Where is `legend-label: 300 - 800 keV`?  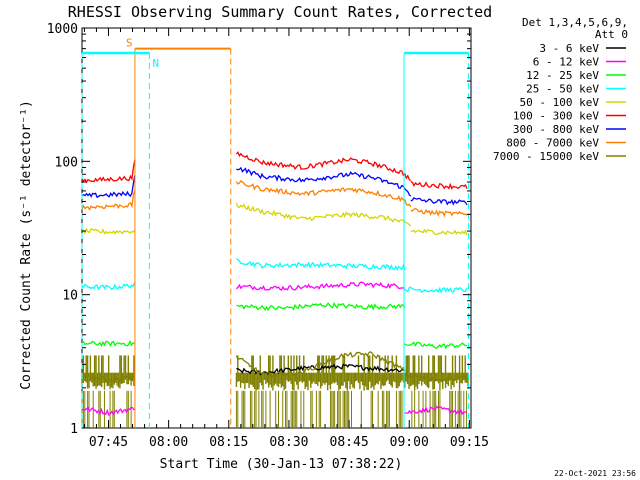 legend-label: 300 - 800 keV is located at coordinates (556, 129).